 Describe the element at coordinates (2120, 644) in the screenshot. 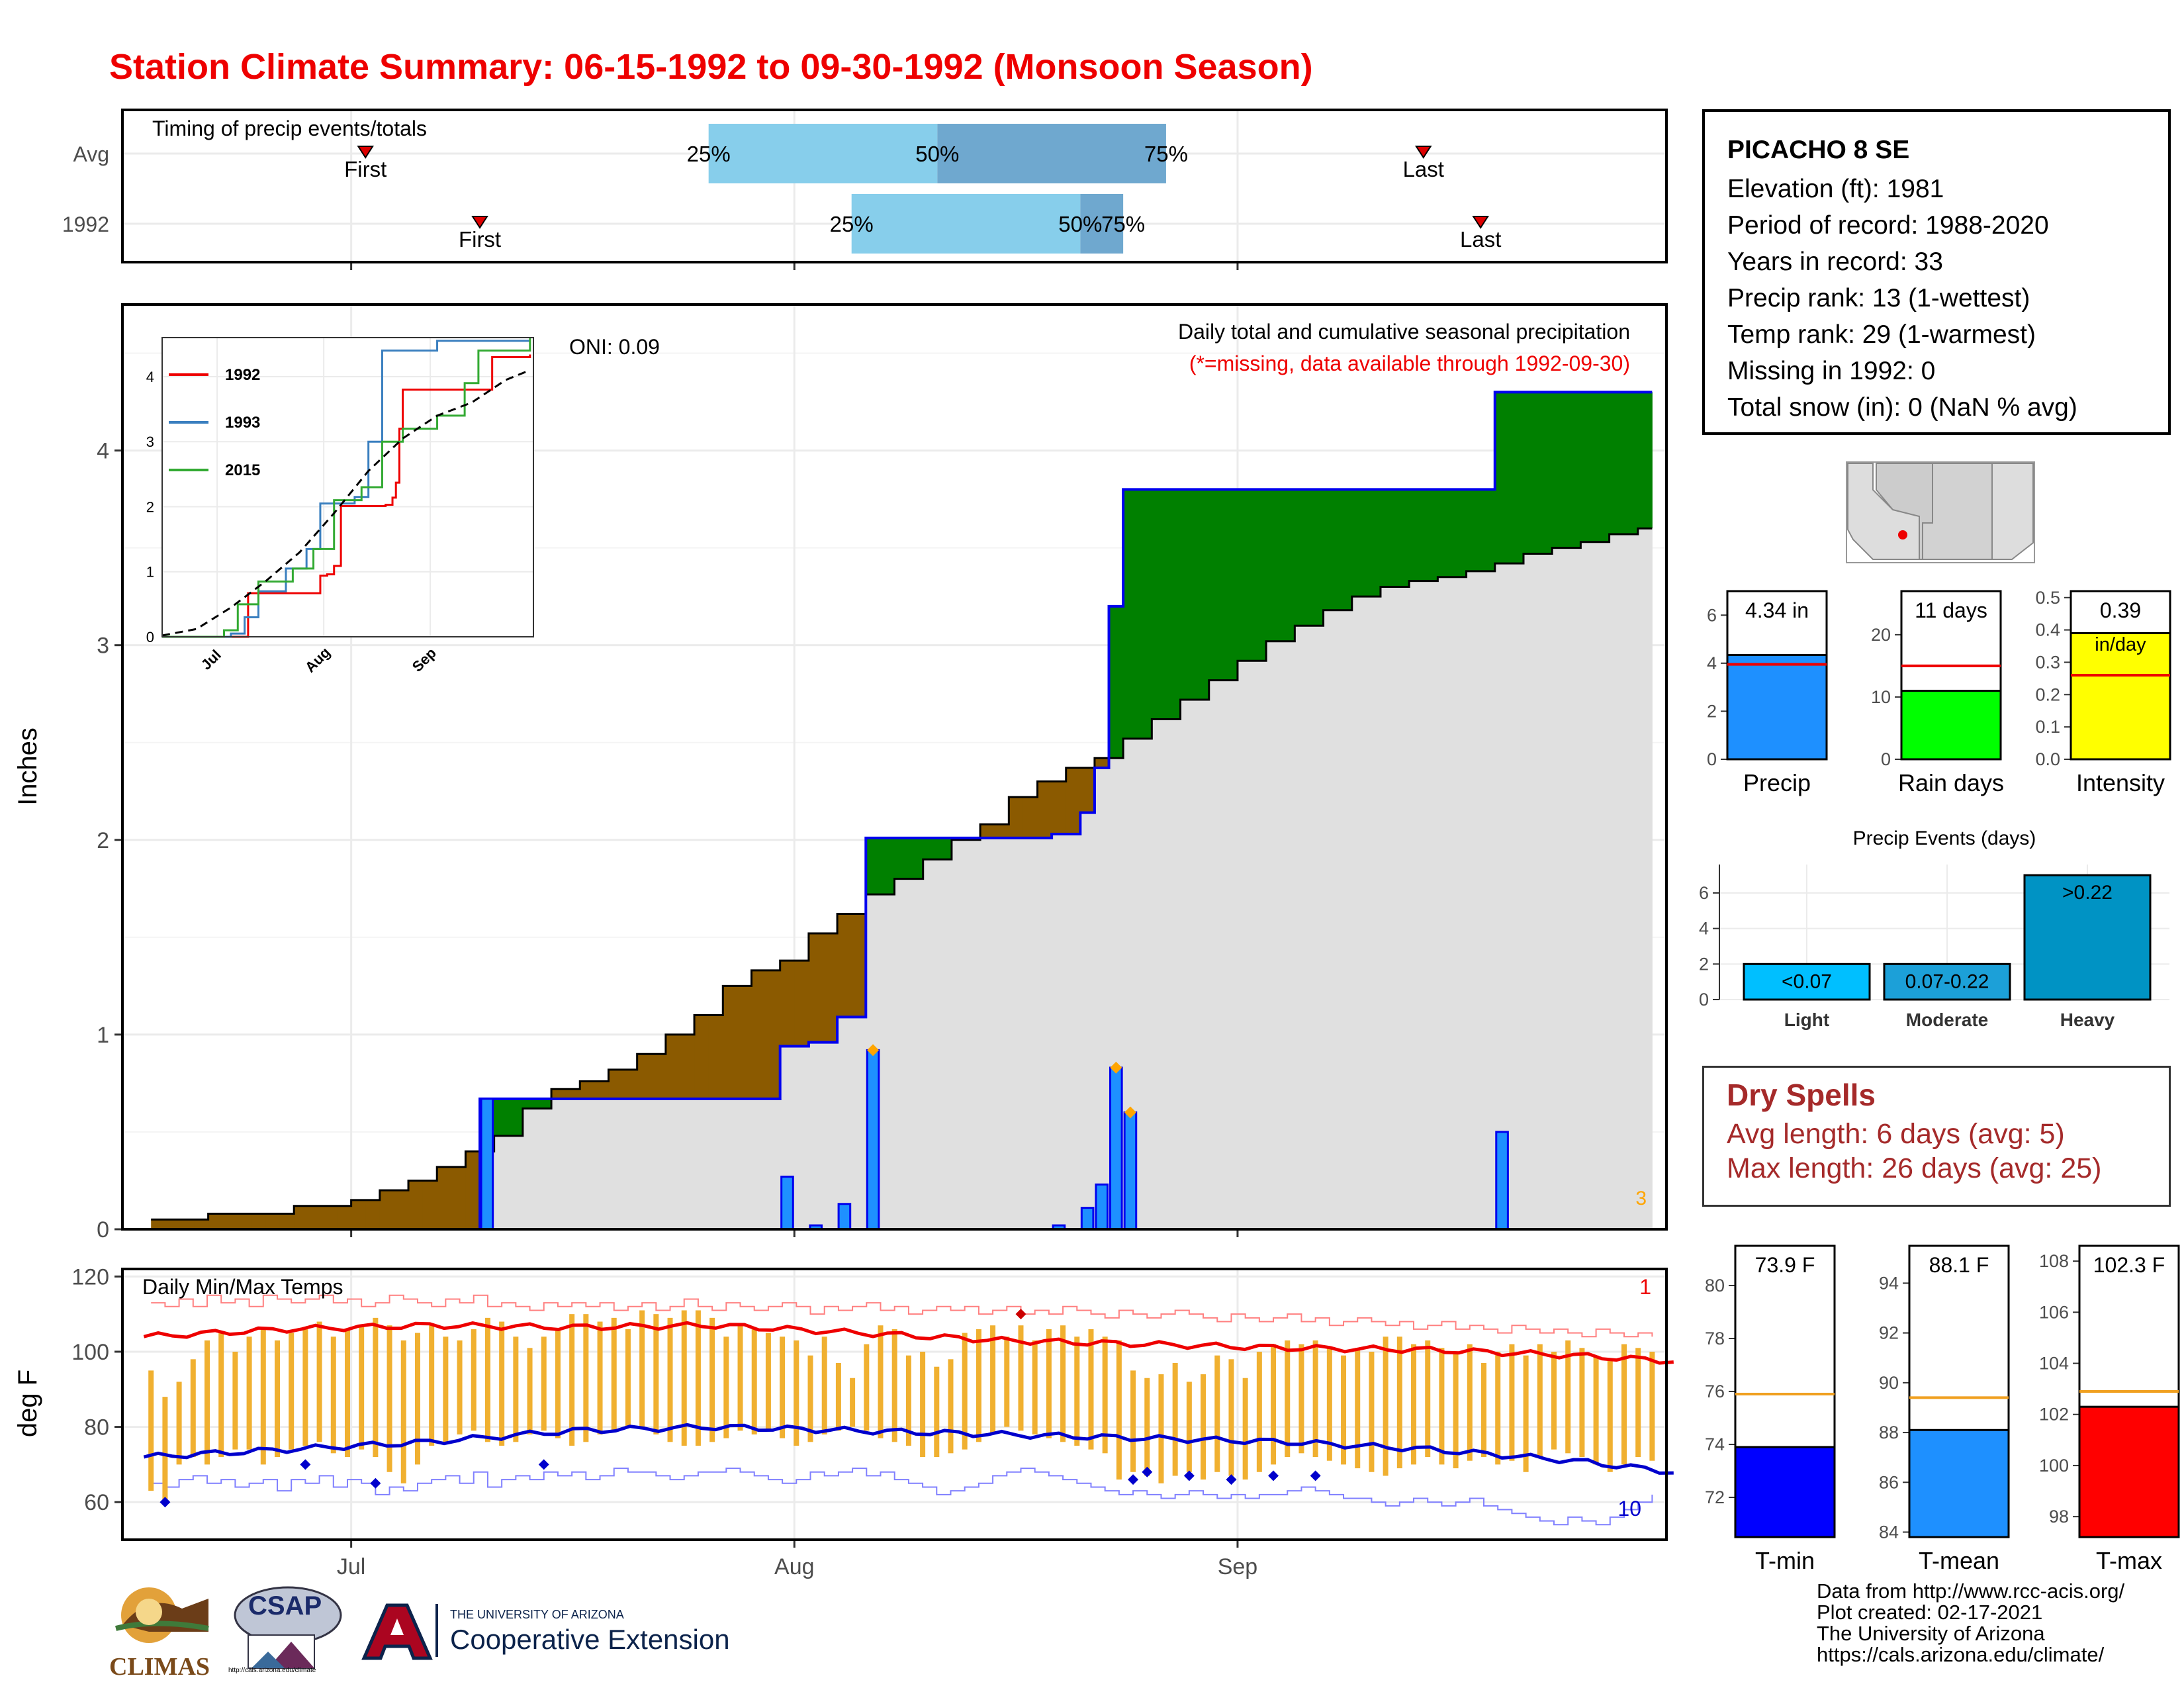

I see `intensity-unit-label: in/day` at that location.